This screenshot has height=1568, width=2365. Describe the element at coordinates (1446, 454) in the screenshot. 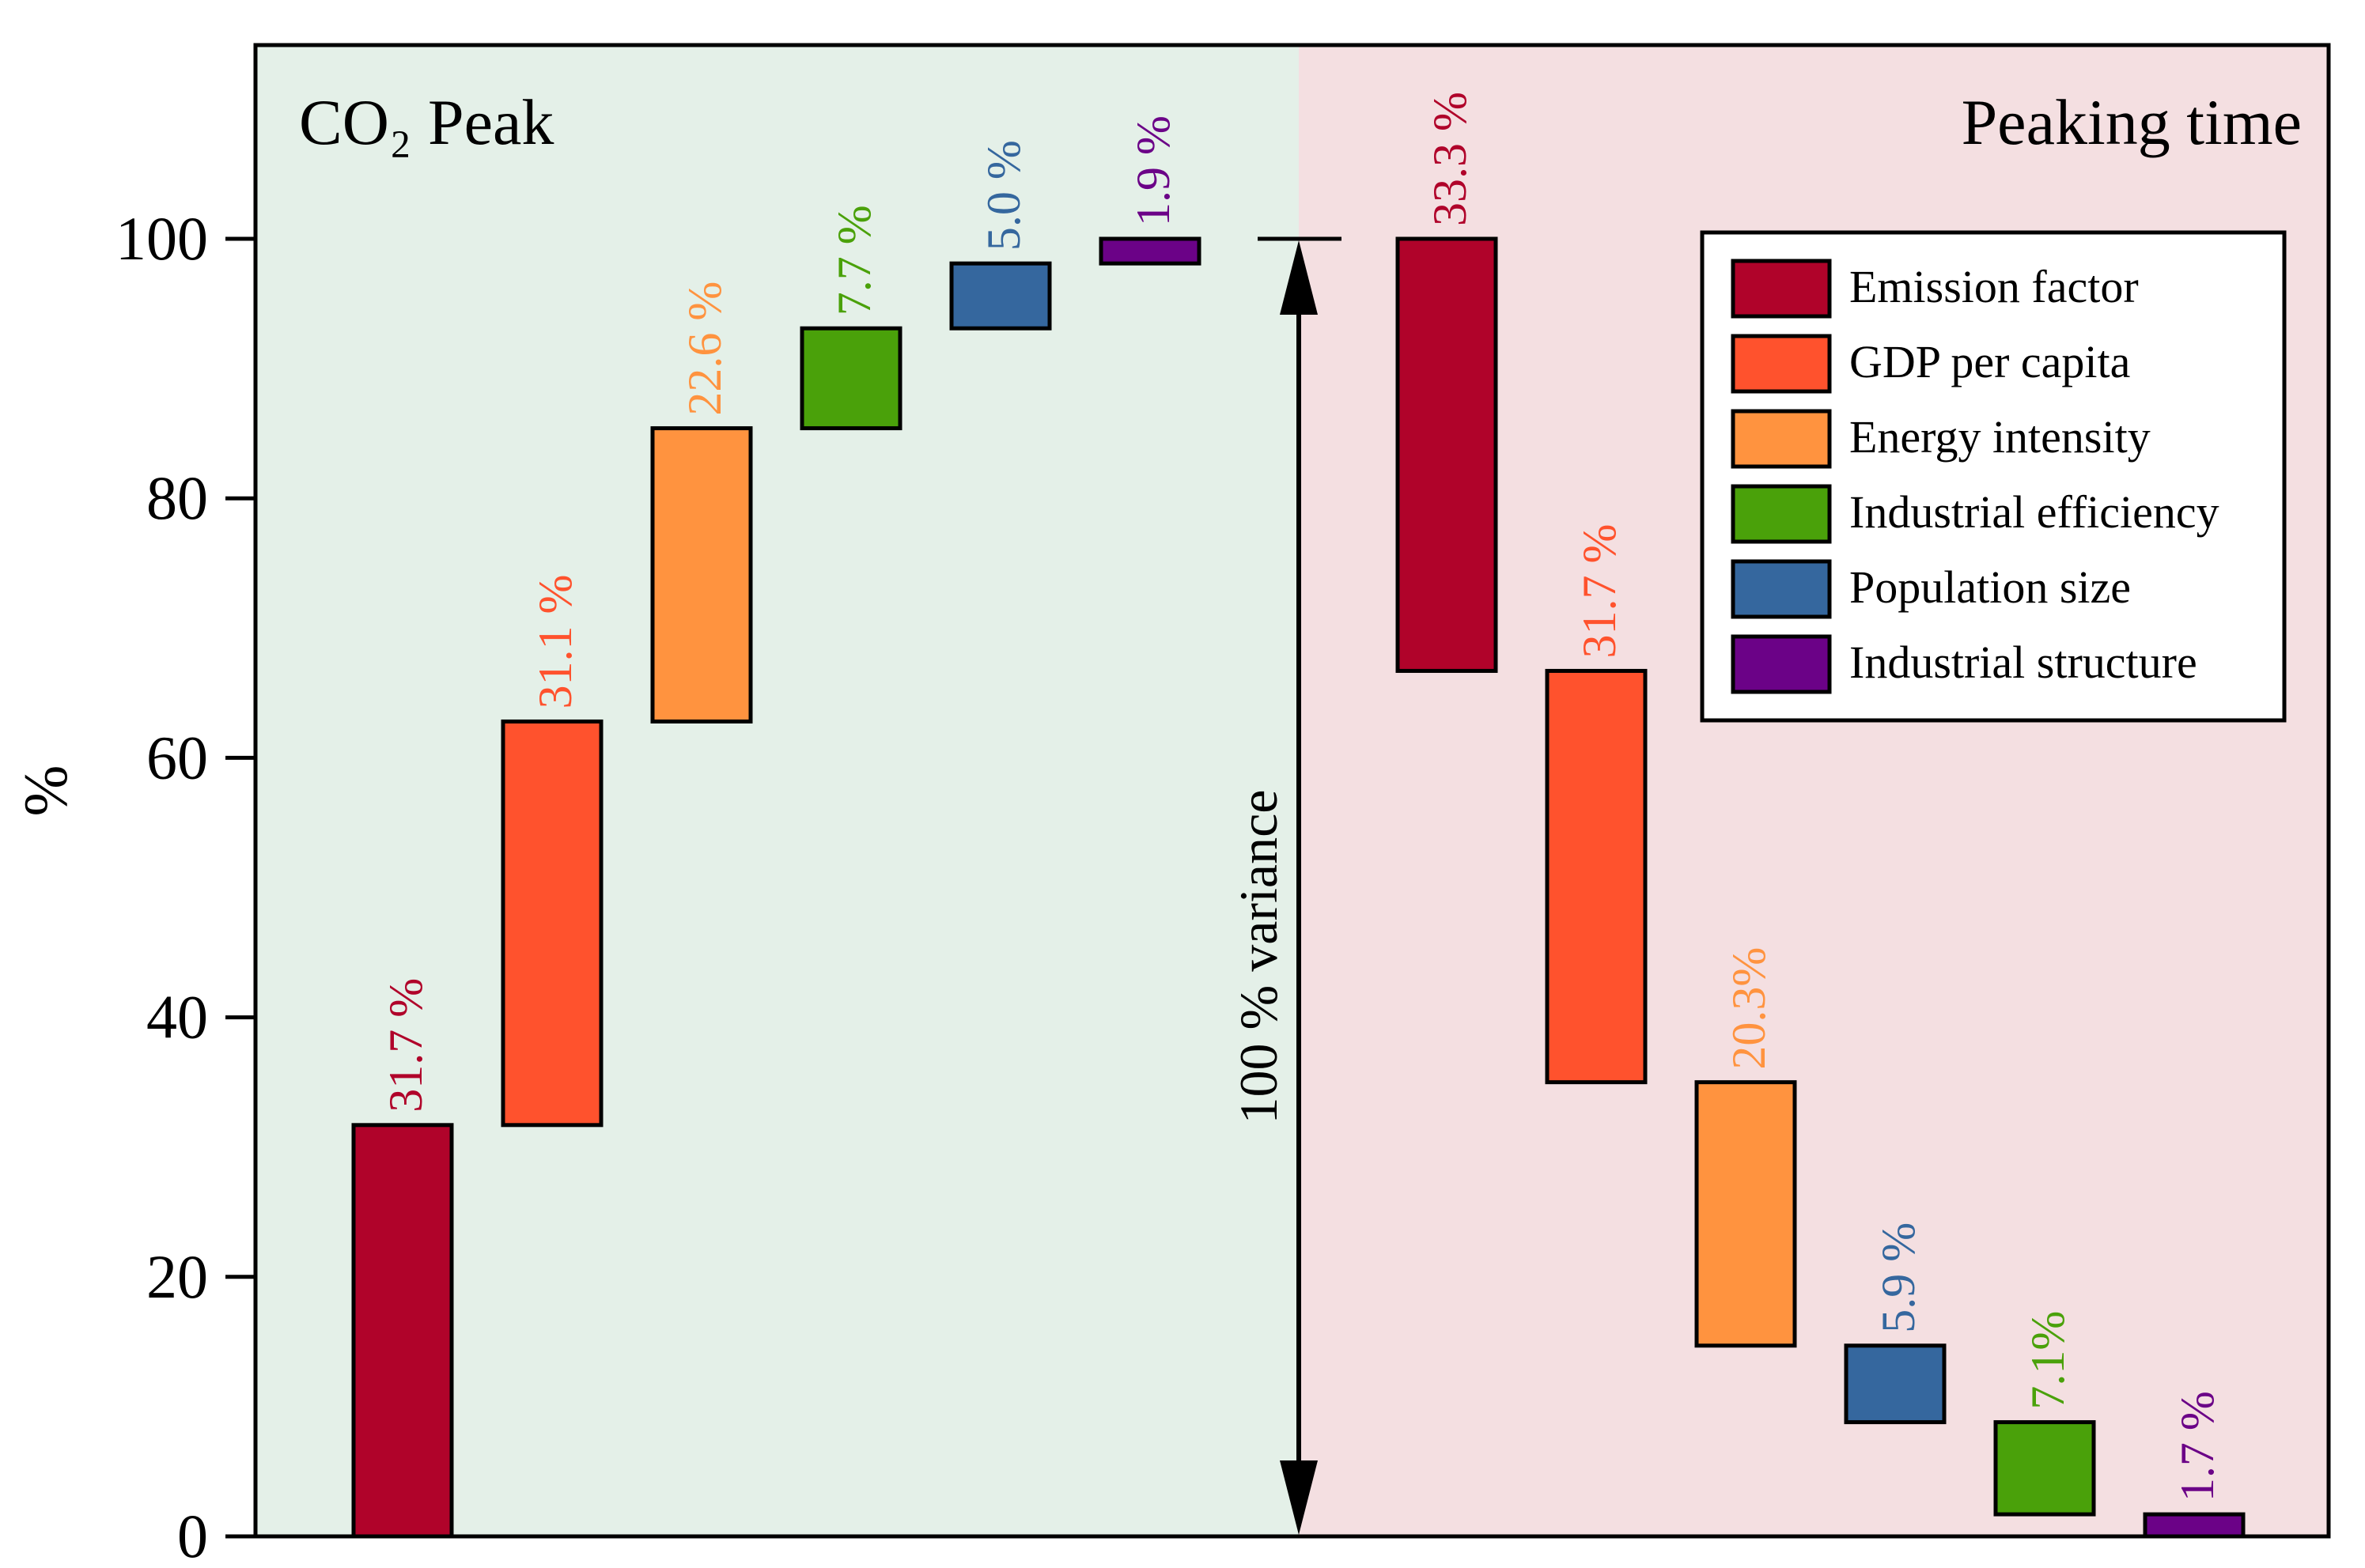

I see `peaking-time-bar-emission-factor` at that location.